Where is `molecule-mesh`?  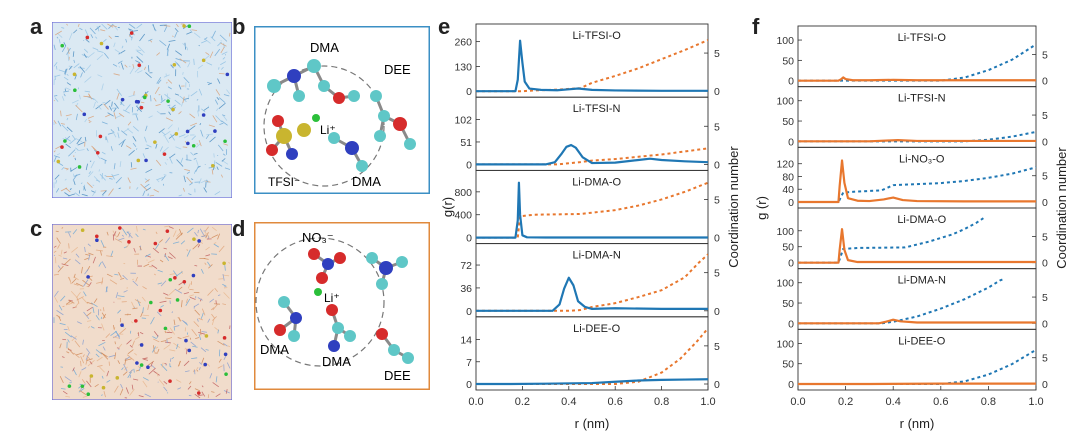
molecule-mesh is located at coordinates (142, 312).